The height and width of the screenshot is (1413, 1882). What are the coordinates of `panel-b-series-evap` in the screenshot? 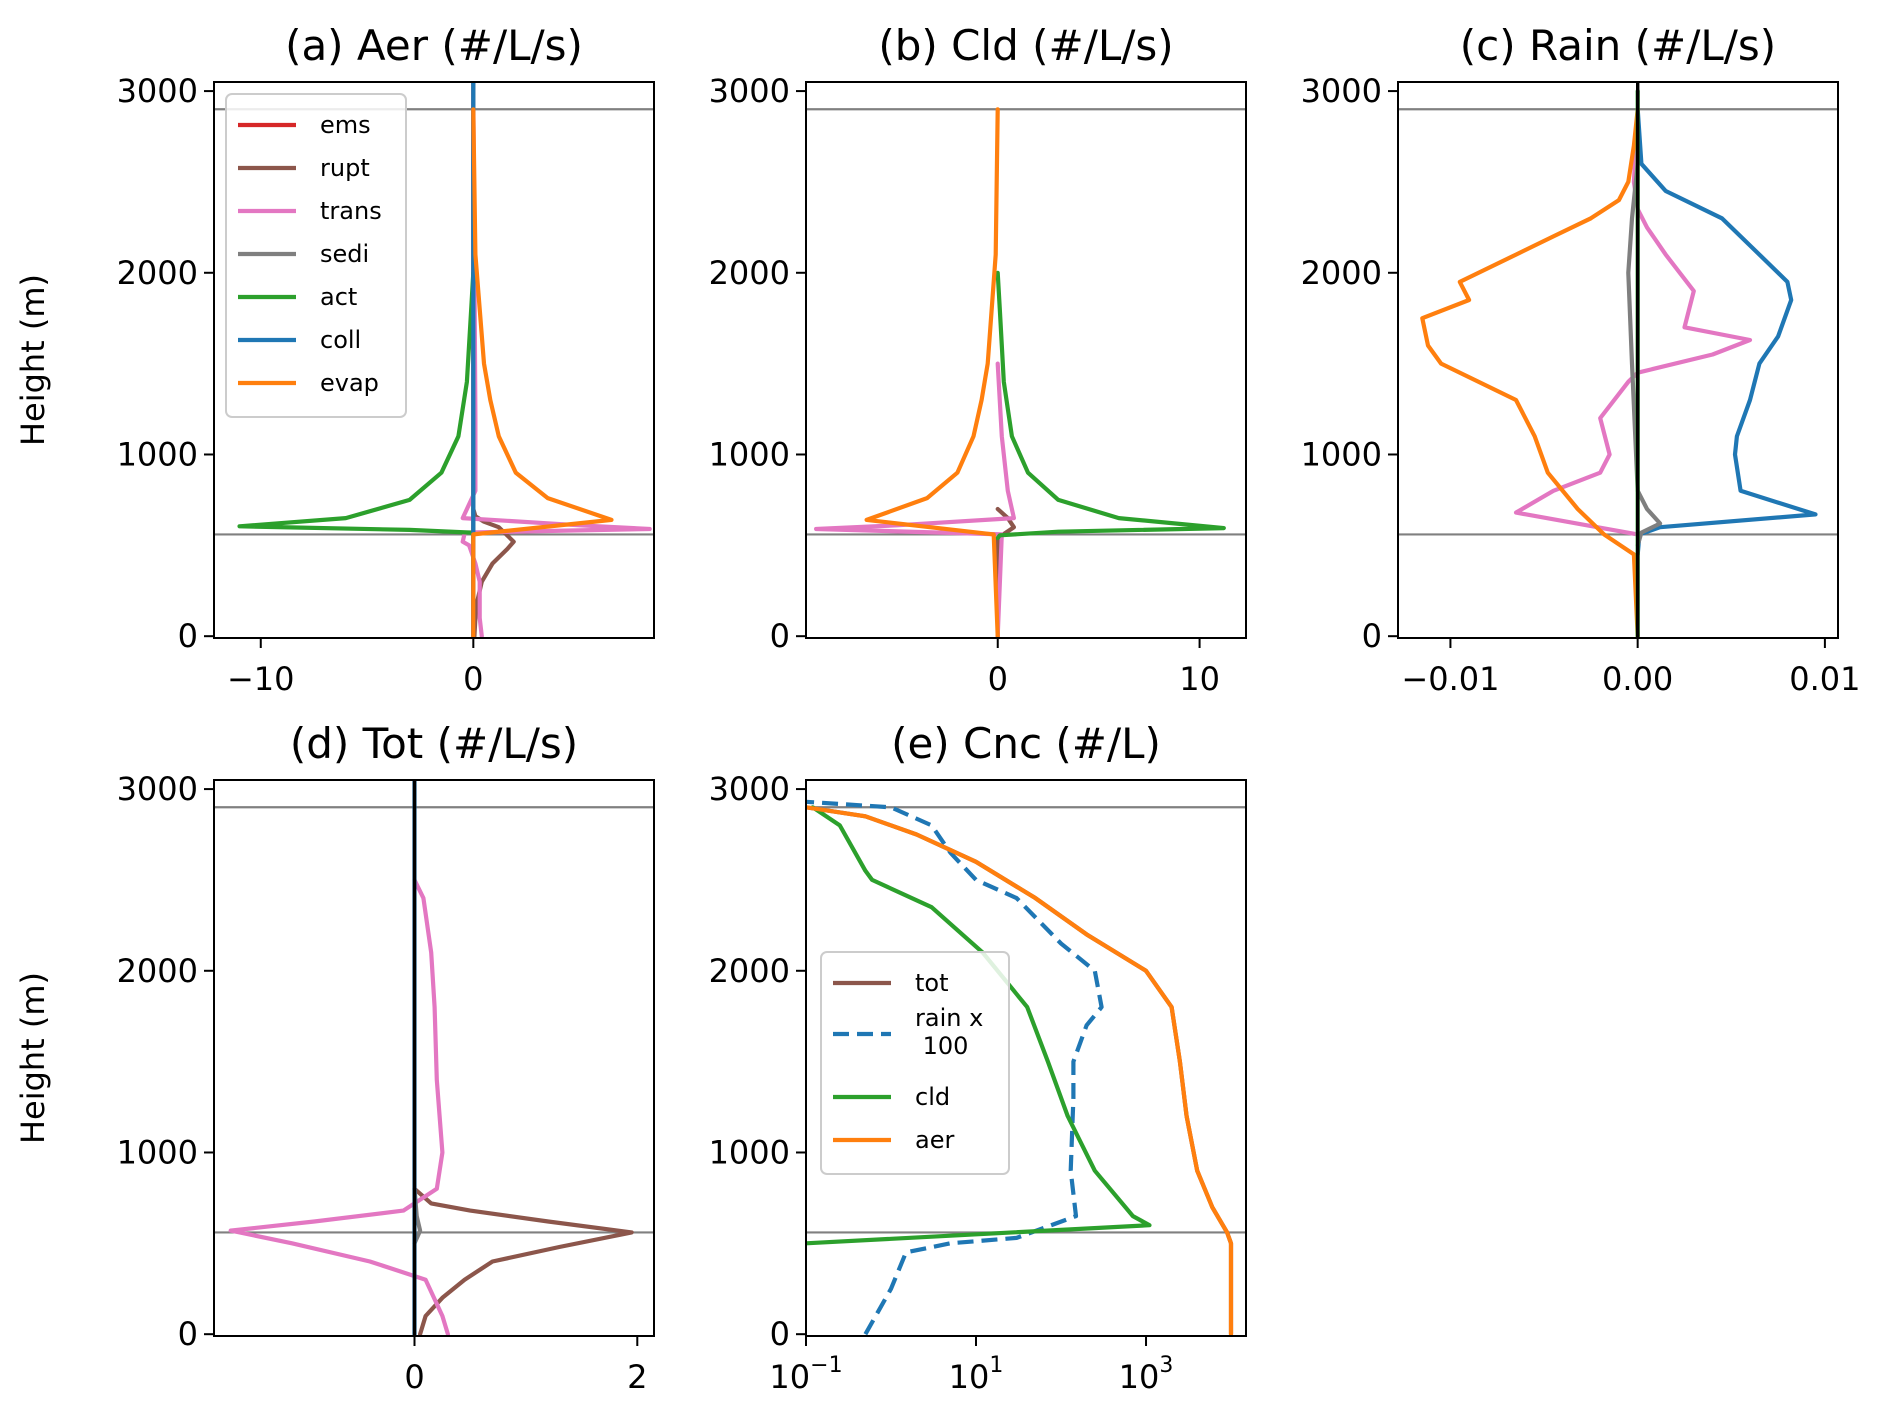 It's located at (932, 372).